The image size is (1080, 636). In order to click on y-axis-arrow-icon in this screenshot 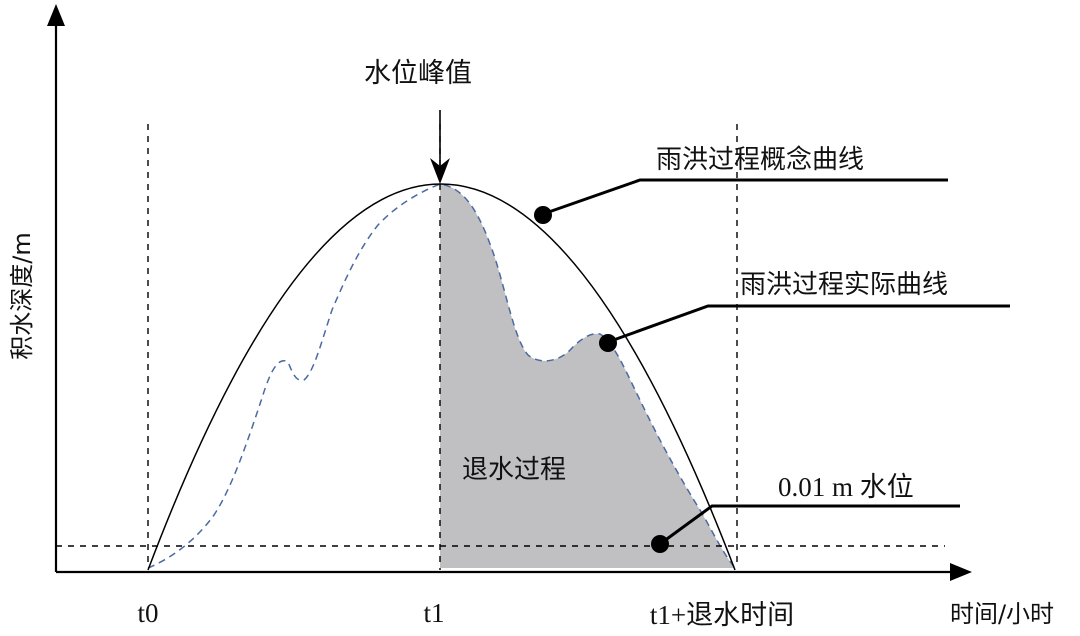, I will do `click(56, 15)`.